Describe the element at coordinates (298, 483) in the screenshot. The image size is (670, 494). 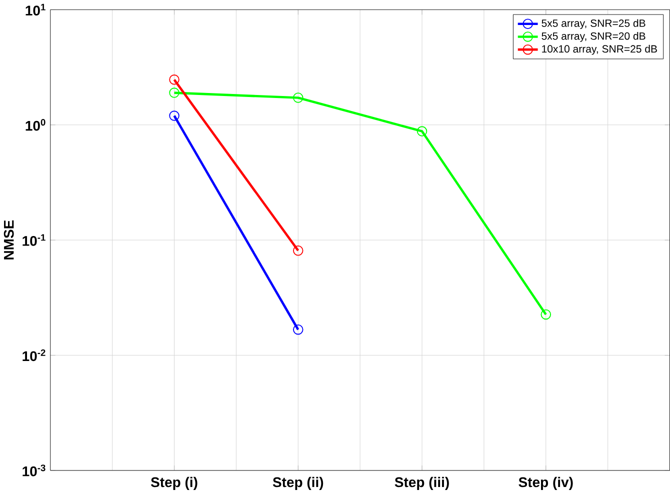
I see `x-tick-label: Step (ii)` at that location.